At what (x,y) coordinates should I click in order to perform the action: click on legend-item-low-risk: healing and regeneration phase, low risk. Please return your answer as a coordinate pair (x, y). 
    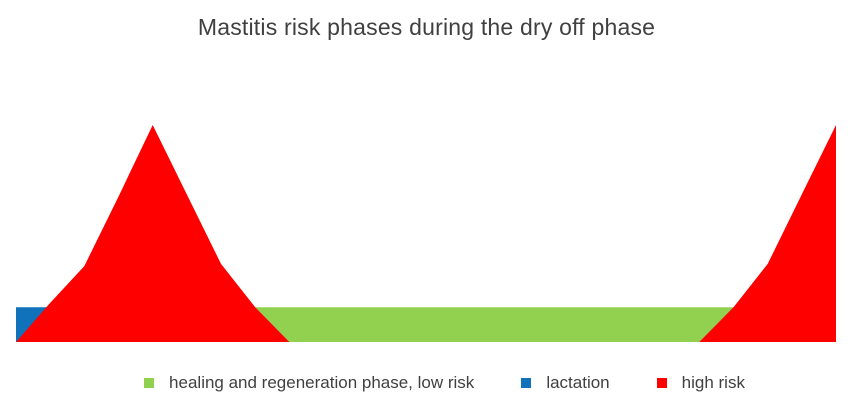
    Looking at the image, I should click on (309, 383).